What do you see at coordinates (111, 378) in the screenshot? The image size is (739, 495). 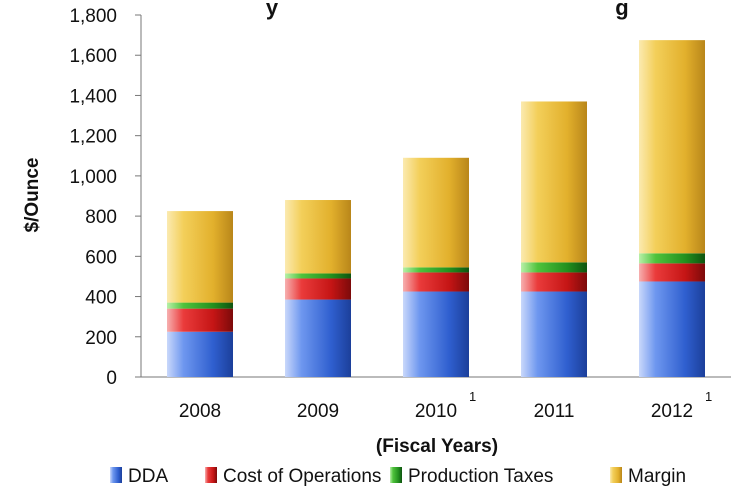 I see `y-tick-label: 0` at bounding box center [111, 378].